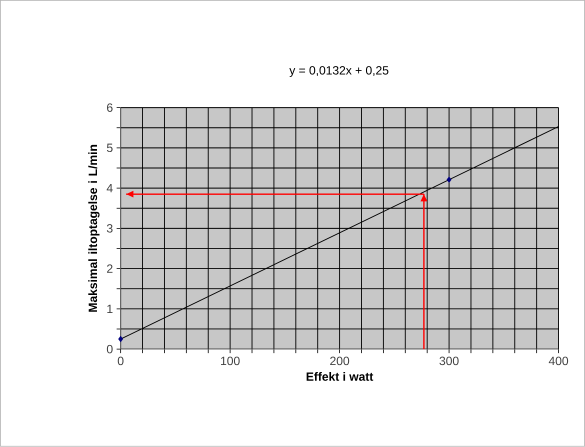  Describe the element at coordinates (230, 361) in the screenshot. I see `x-tick-label: 100` at that location.